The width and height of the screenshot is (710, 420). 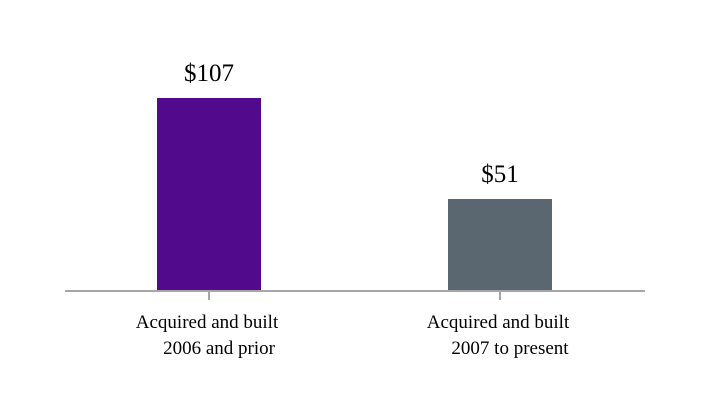 What do you see at coordinates (209, 73) in the screenshot?
I see `value-label-1: $107` at bounding box center [209, 73].